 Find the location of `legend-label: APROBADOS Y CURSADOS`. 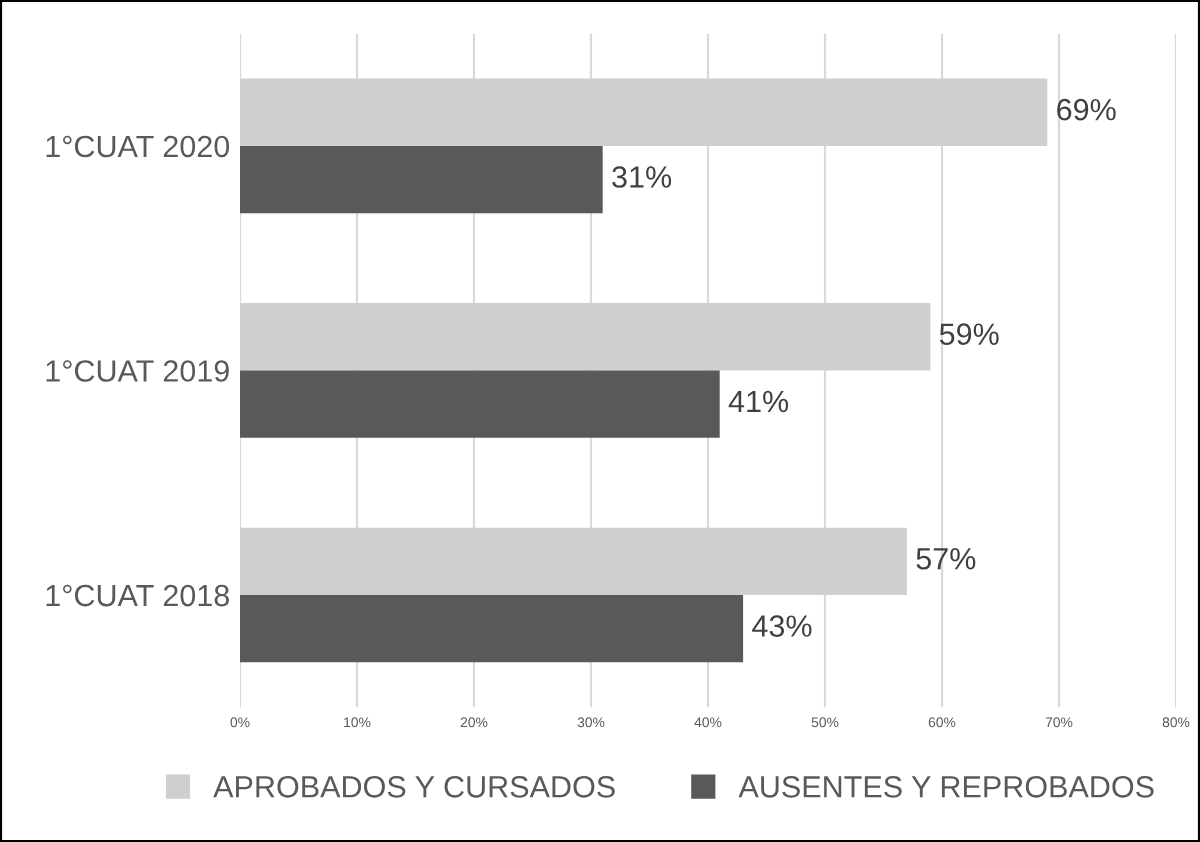

legend-label: APROBADOS Y CURSADOS is located at coordinates (414, 787).